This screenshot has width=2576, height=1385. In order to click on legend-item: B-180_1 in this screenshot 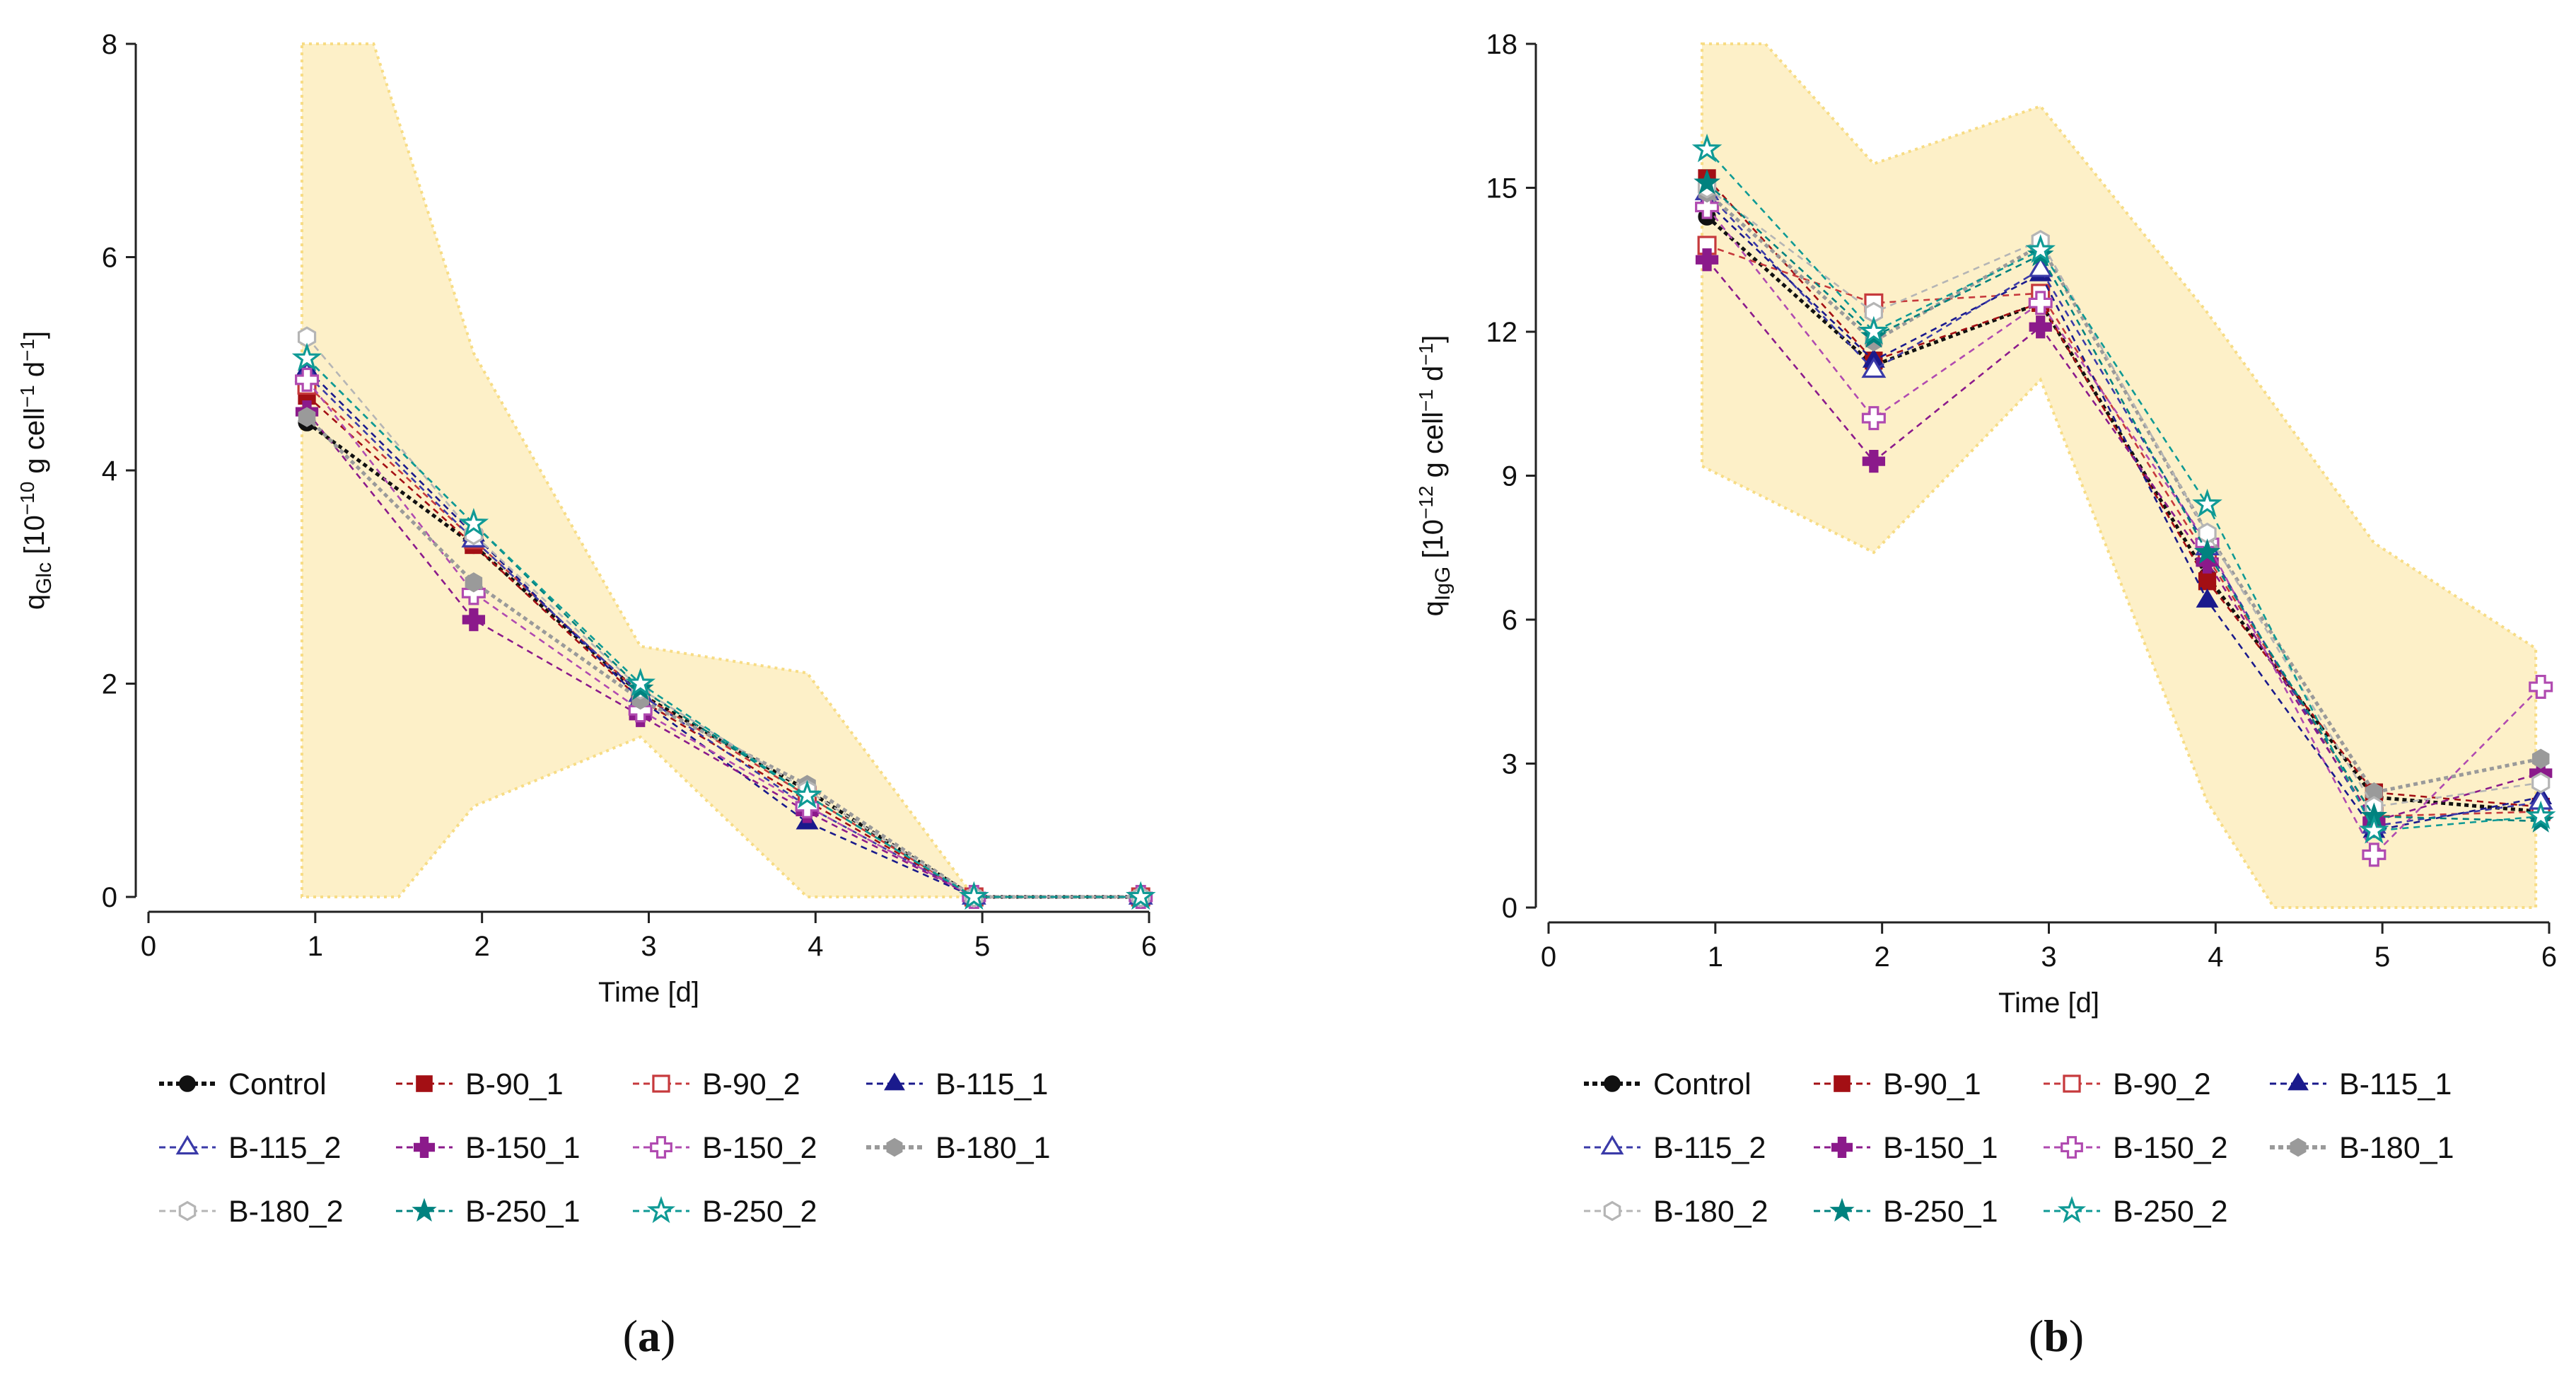, I will do `click(2362, 1148)`.